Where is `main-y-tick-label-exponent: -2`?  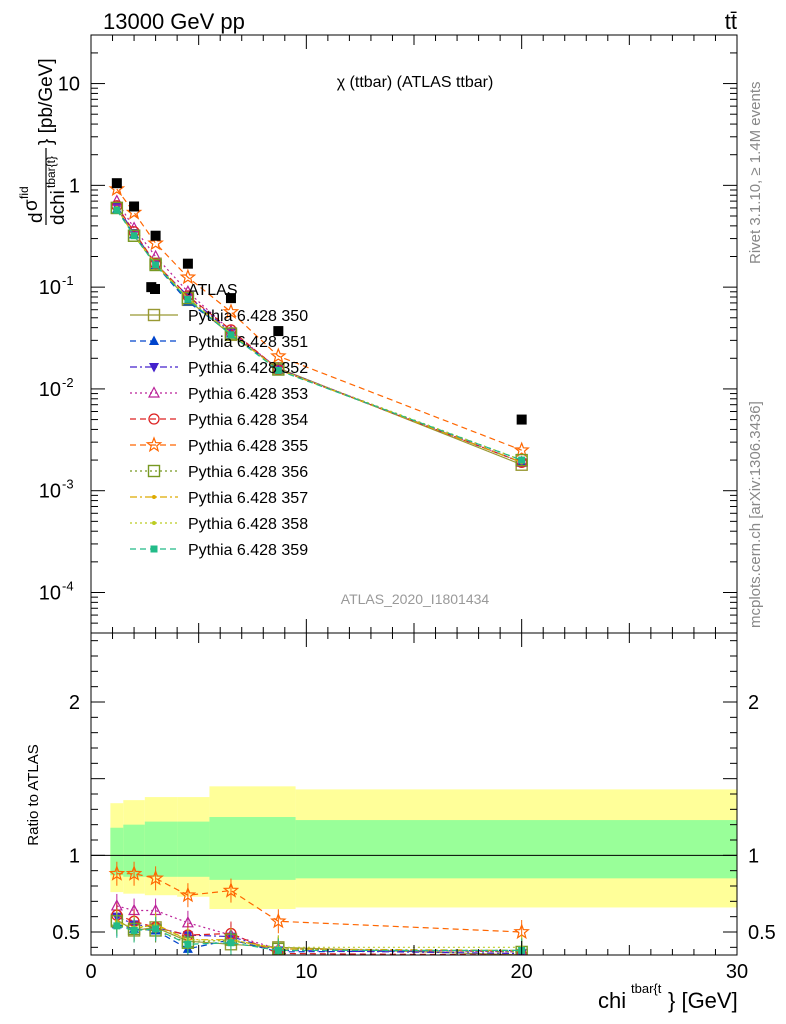
main-y-tick-label-exponent: -2 is located at coordinates (68, 382).